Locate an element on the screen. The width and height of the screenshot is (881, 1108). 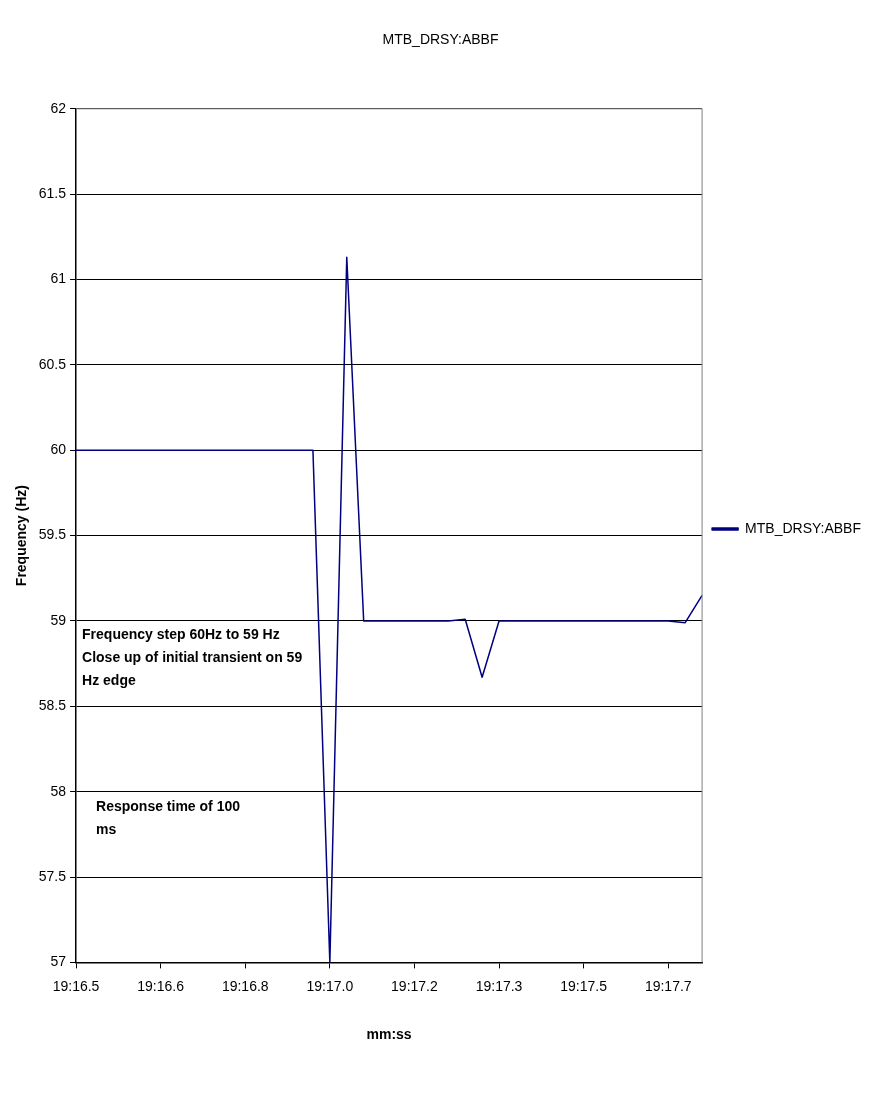
y-tick-label: 59.5 is located at coordinates (52, 534).